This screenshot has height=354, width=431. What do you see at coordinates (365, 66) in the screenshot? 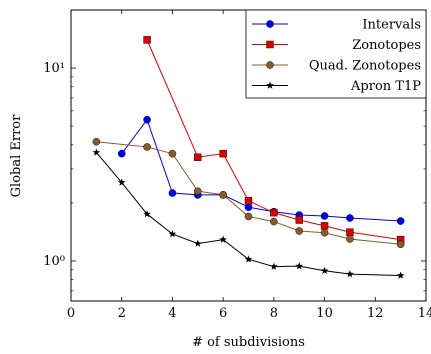
I see `legend-label-quad-zonotopes: Quad. Zonotopes` at bounding box center [365, 66].